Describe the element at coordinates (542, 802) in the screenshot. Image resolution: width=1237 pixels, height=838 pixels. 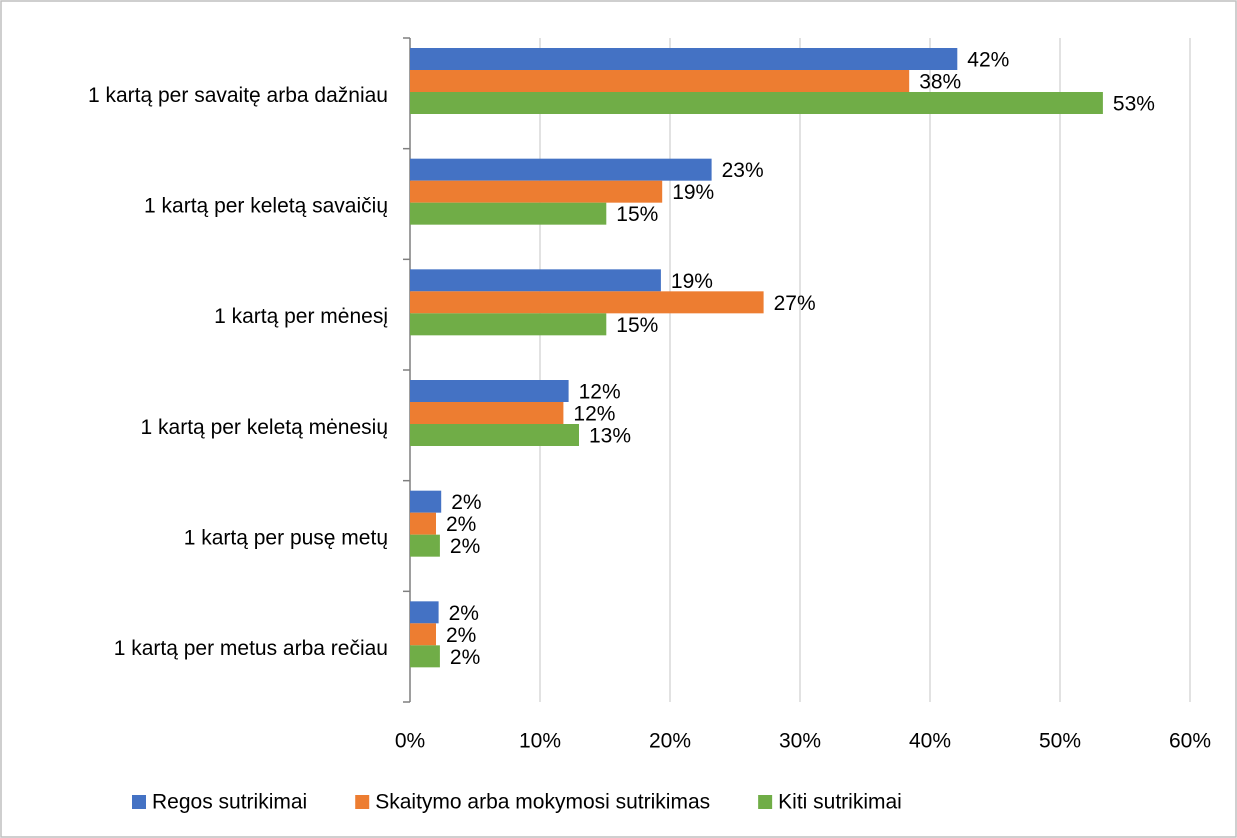
I see `legend-label: Skaitymo arba mokymosi sutrikimas` at that location.